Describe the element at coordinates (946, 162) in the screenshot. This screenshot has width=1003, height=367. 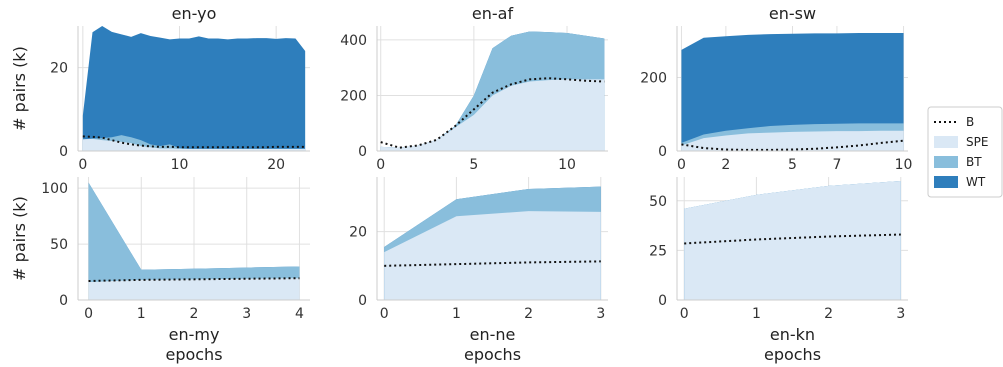
I see `legend-bt-swatch` at that location.